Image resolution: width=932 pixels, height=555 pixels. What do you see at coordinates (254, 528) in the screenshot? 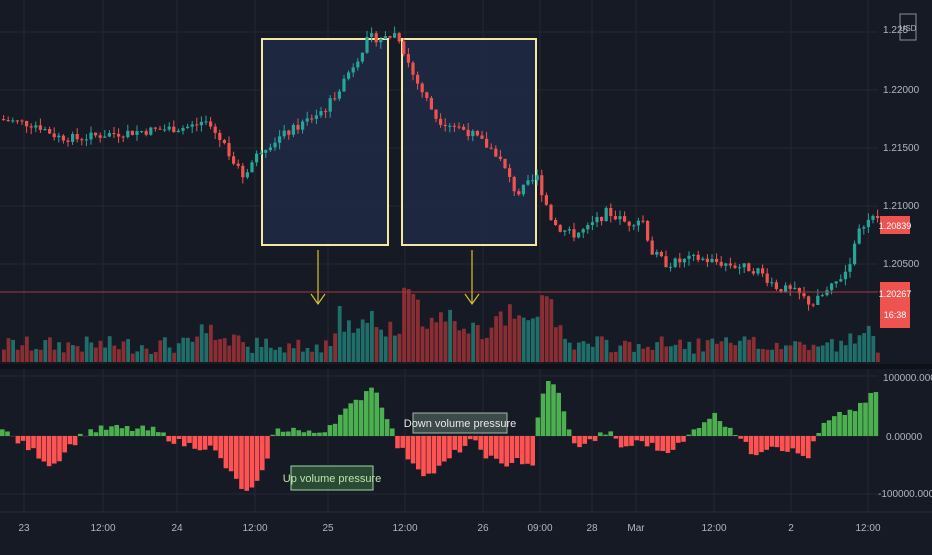
I see `time-tick-3: 12:00` at bounding box center [254, 528].